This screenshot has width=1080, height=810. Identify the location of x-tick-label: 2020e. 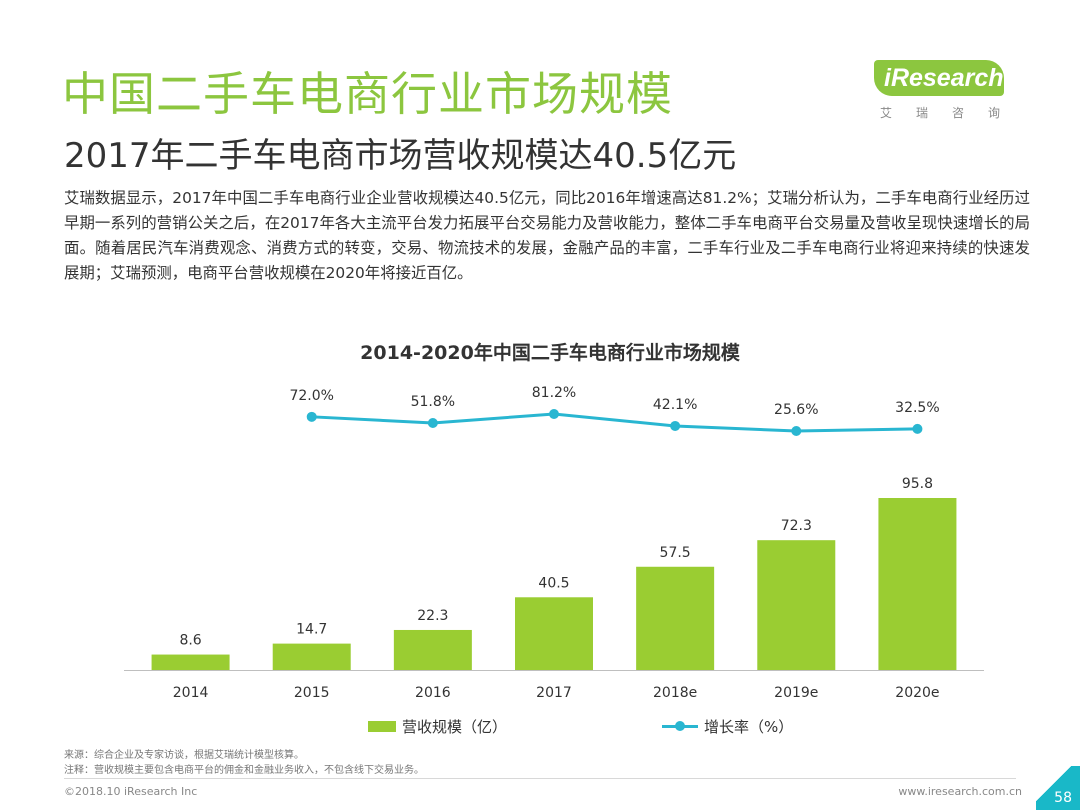
(917, 693).